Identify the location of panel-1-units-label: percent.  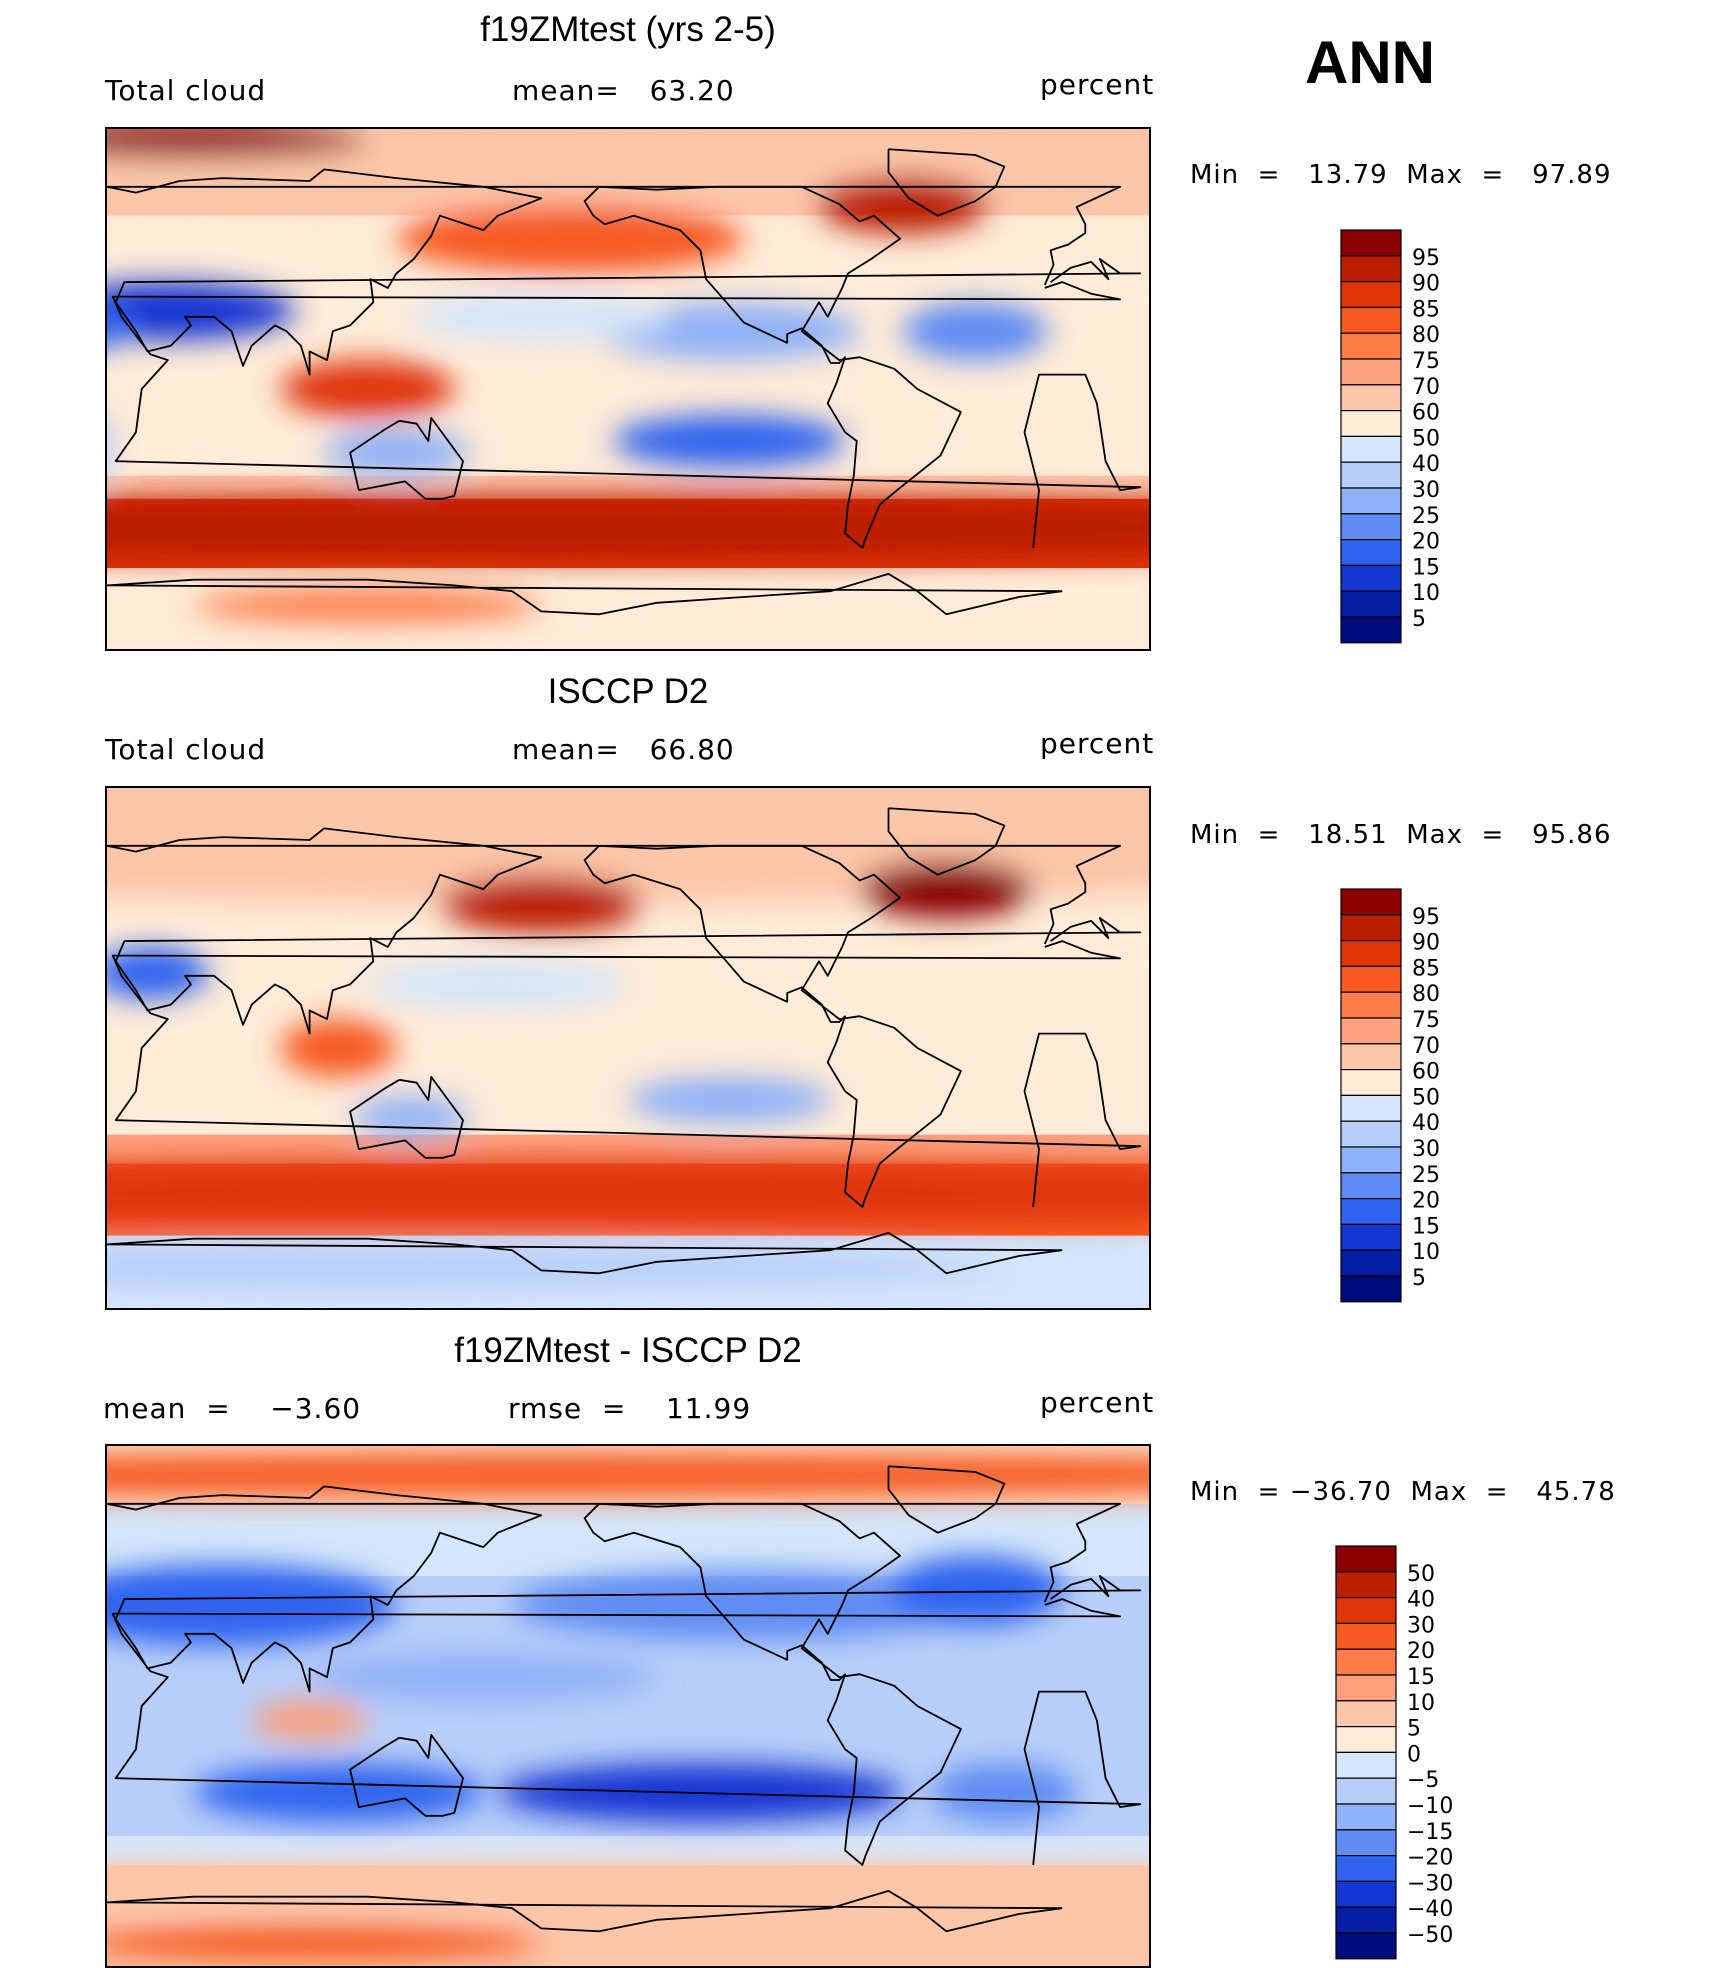
(1097, 84).